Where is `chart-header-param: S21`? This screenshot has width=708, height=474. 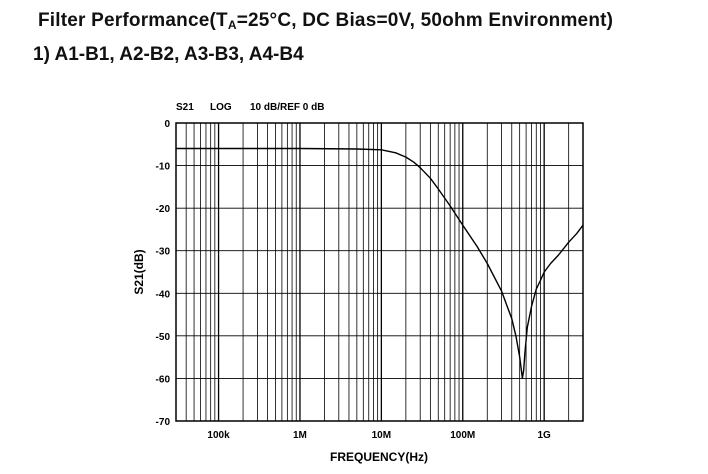 chart-header-param: S21 is located at coordinates (185, 107).